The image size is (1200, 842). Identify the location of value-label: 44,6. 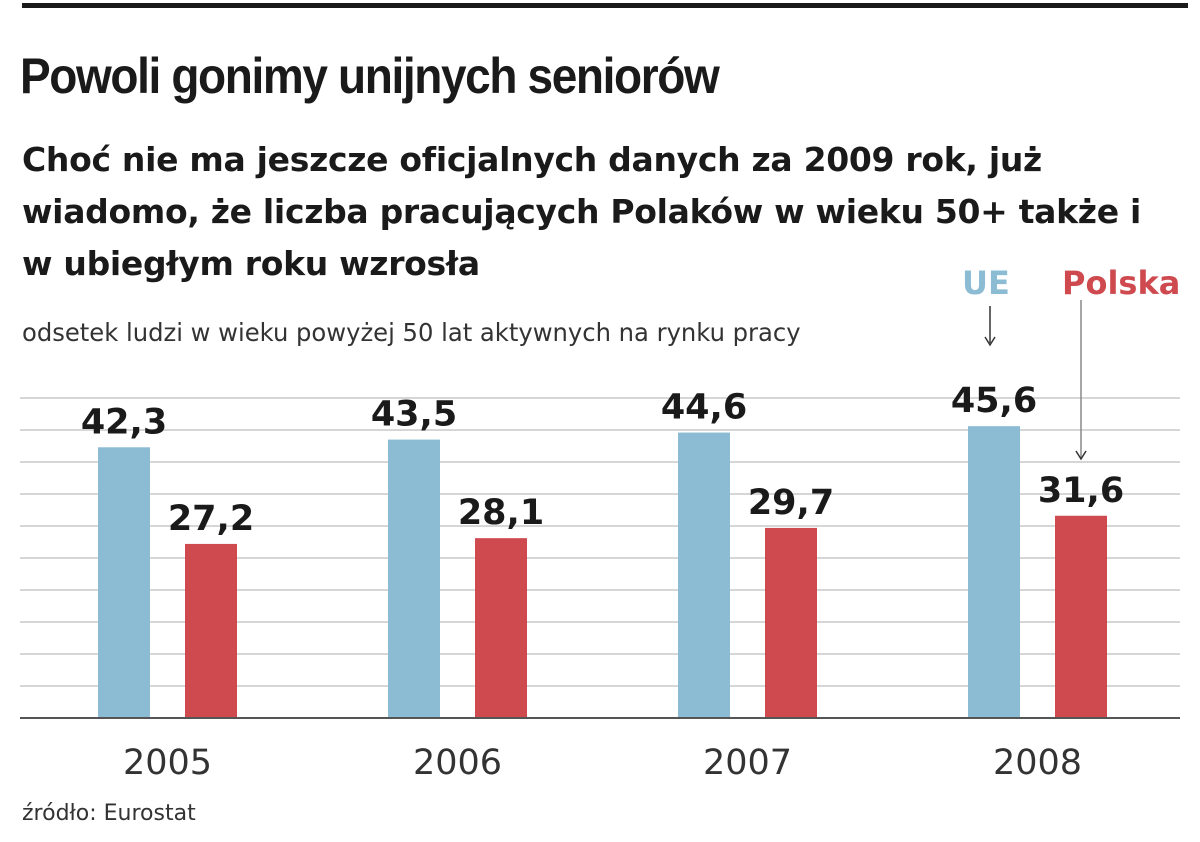
(704, 408).